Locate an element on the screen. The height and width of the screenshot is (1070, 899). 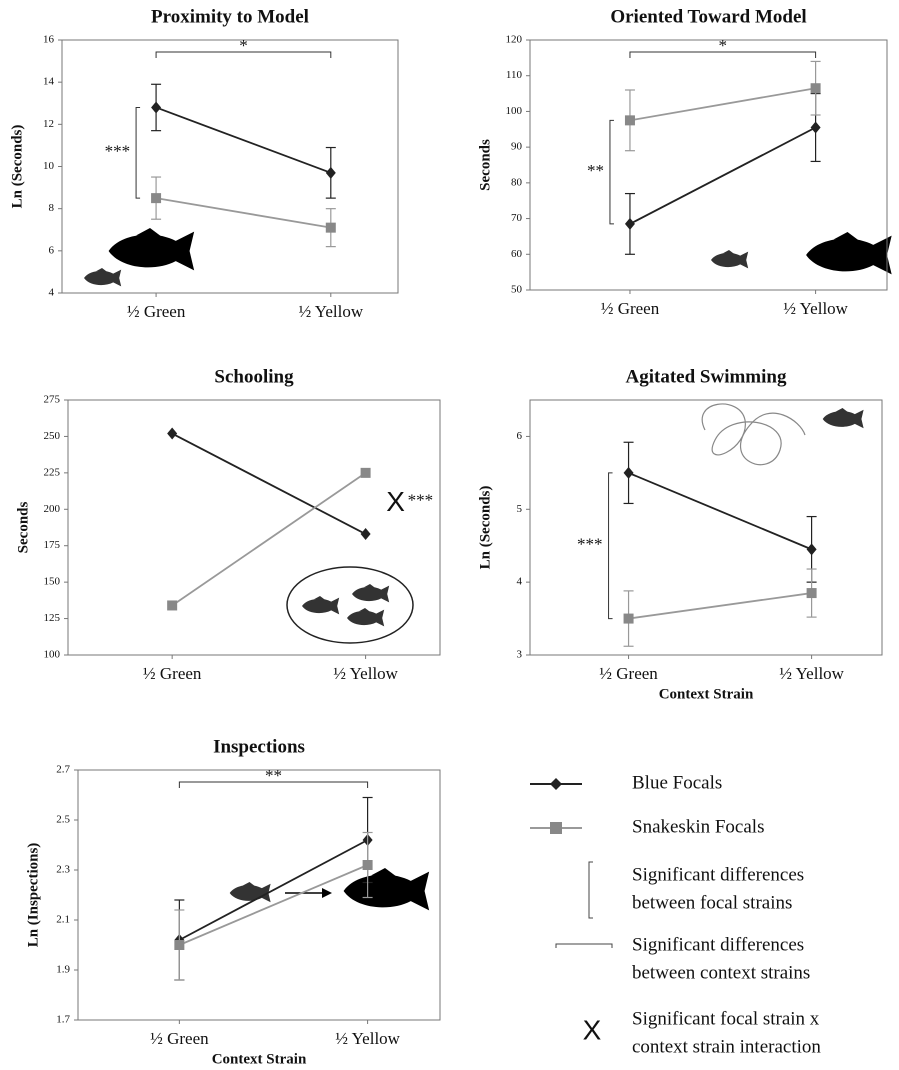
context-sig: ** is located at coordinates (273, 775).